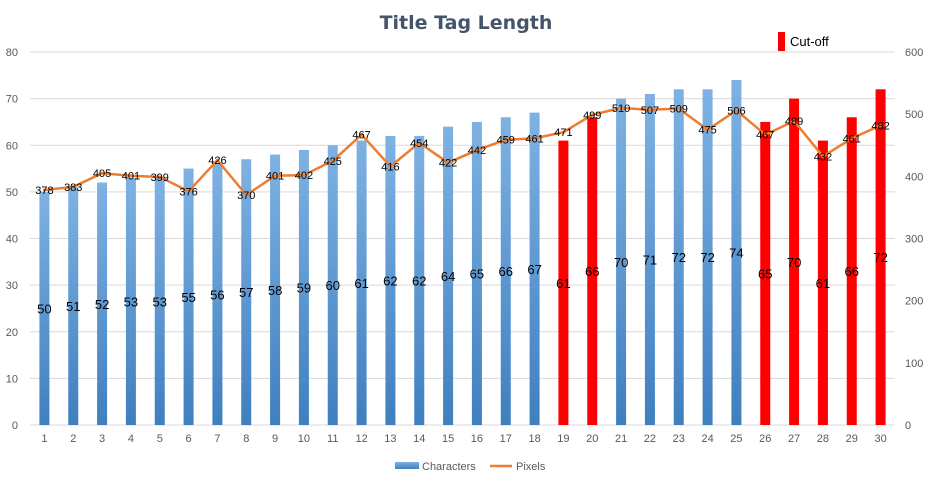 The width and height of the screenshot is (934, 486). Describe the element at coordinates (304, 439) in the screenshot. I see `x-tick-label: 10` at that location.